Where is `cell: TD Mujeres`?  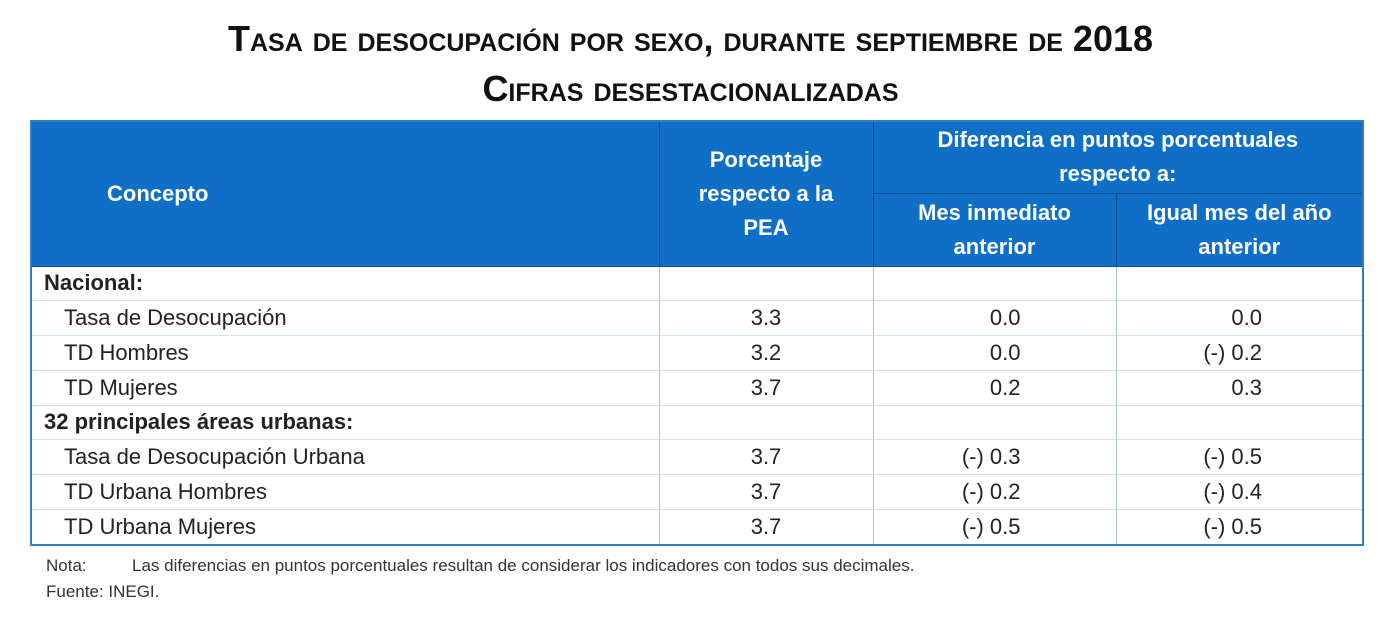
cell: TD Mujeres is located at coordinates (345, 388).